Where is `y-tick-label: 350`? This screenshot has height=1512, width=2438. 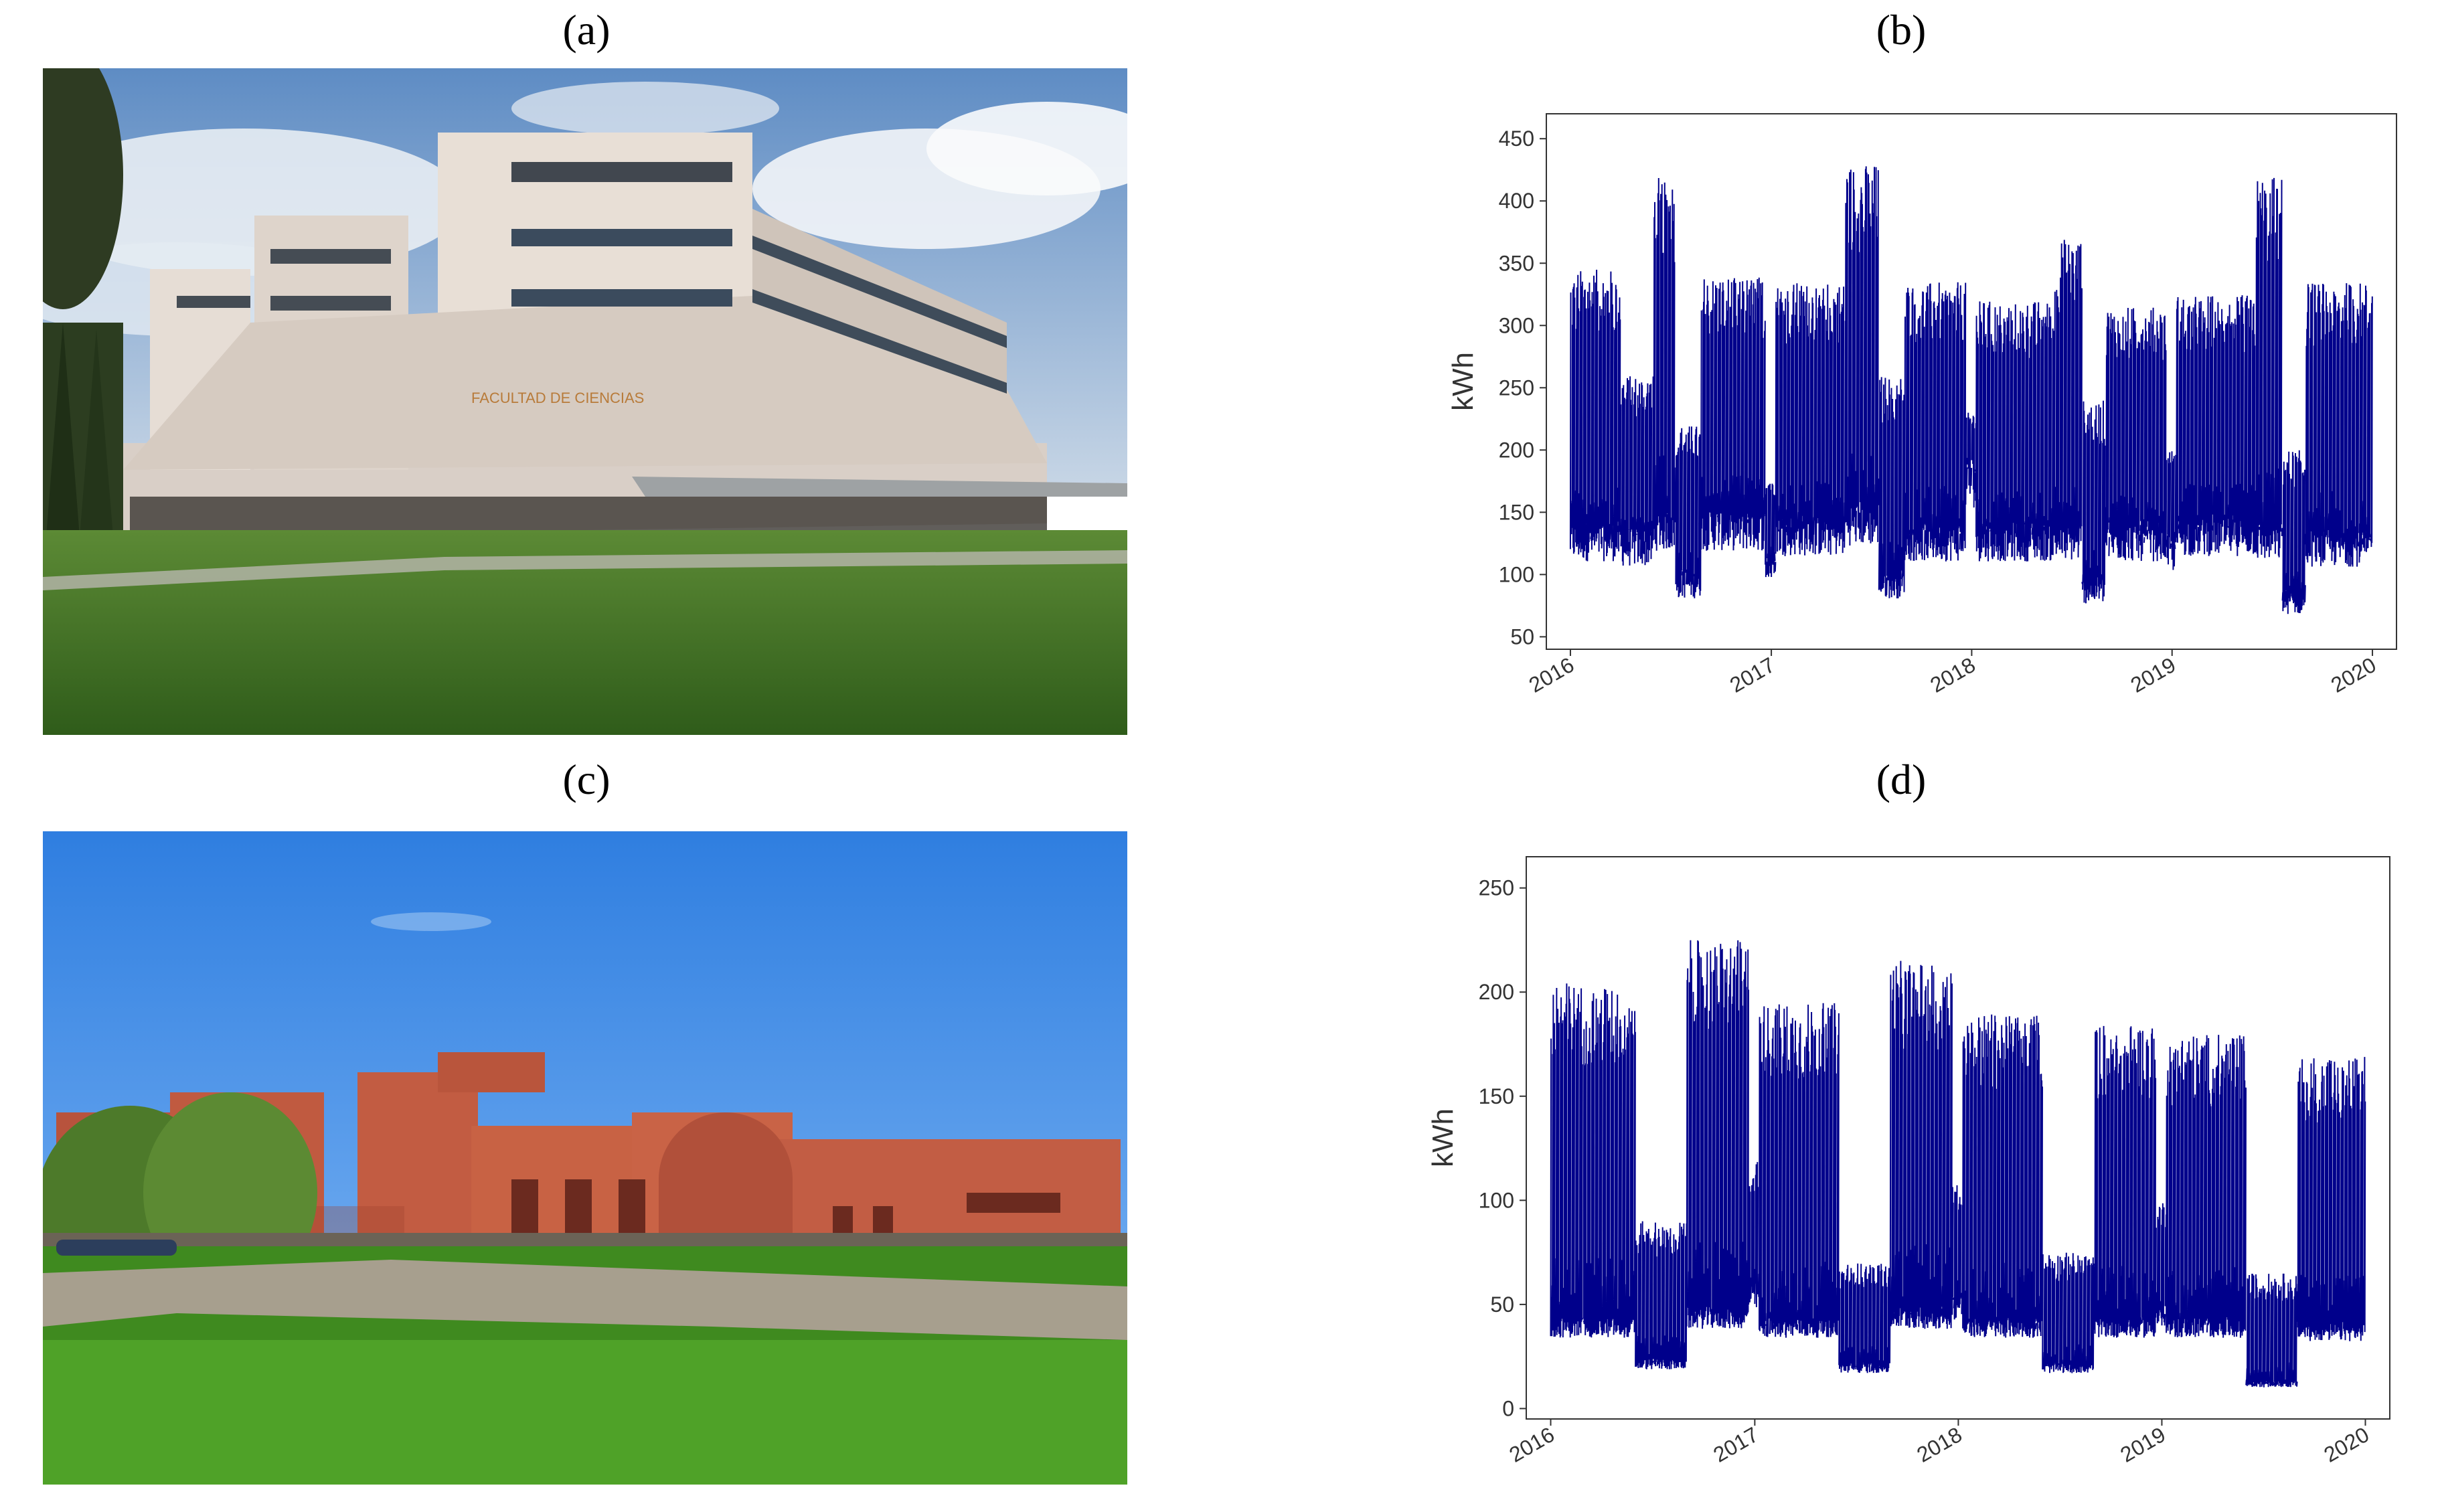 y-tick-label: 350 is located at coordinates (1516, 263).